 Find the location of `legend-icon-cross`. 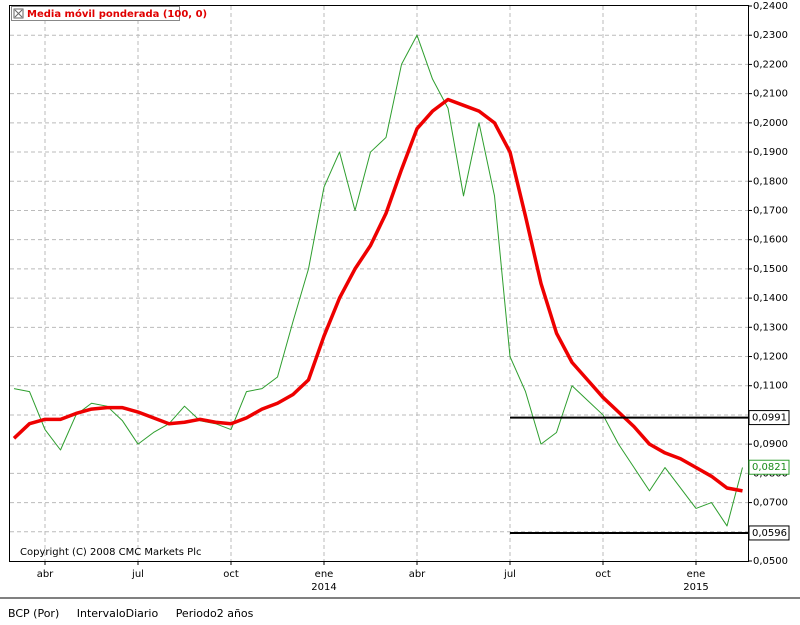

legend-icon-cross is located at coordinates (18, 13).